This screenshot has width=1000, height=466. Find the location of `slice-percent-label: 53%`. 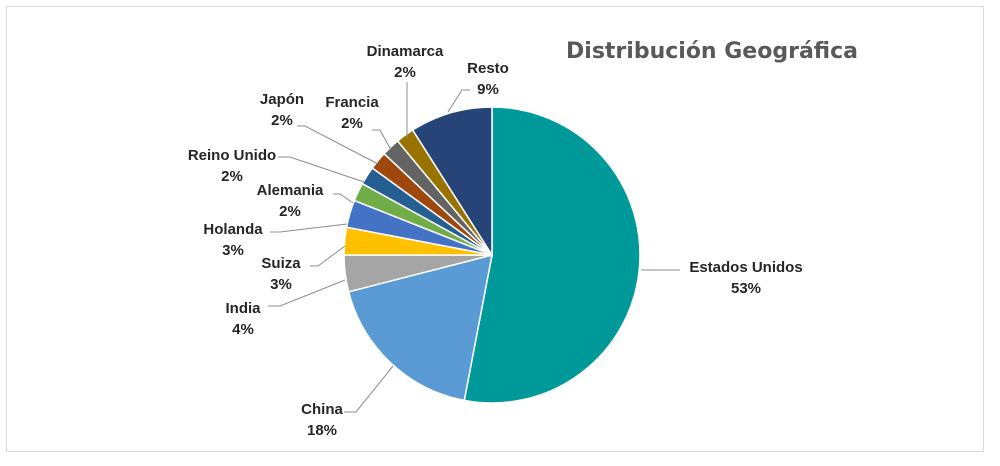

slice-percent-label: 53% is located at coordinates (746, 288).